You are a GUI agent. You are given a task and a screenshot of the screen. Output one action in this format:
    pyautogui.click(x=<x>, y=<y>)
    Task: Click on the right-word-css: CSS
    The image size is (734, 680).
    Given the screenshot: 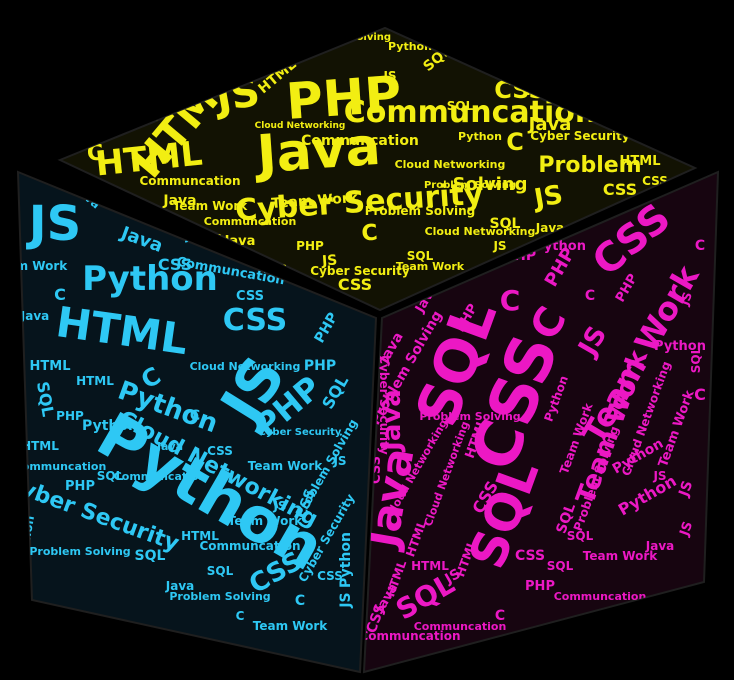 What is the action you would take?
    pyautogui.click(x=530, y=556)
    